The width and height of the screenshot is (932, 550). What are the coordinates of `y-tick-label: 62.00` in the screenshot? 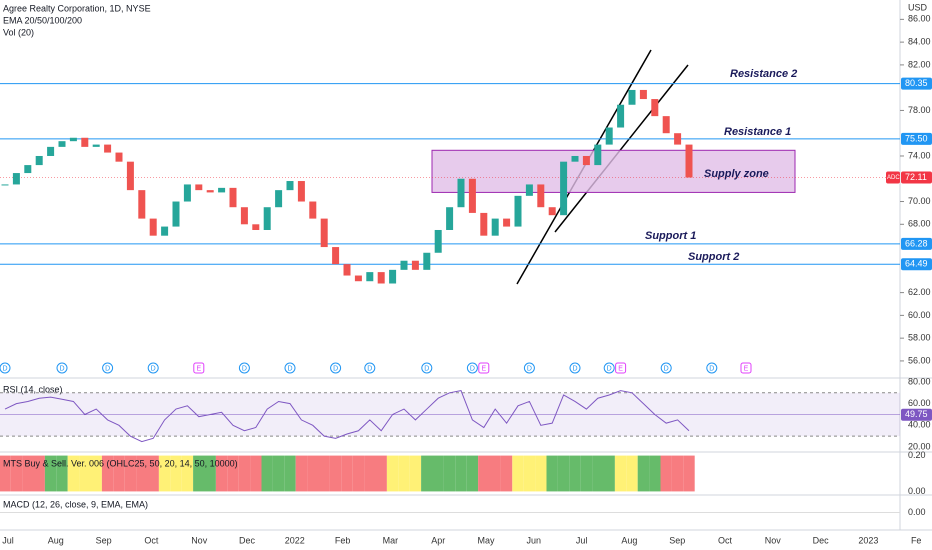 It's located at (919, 292).